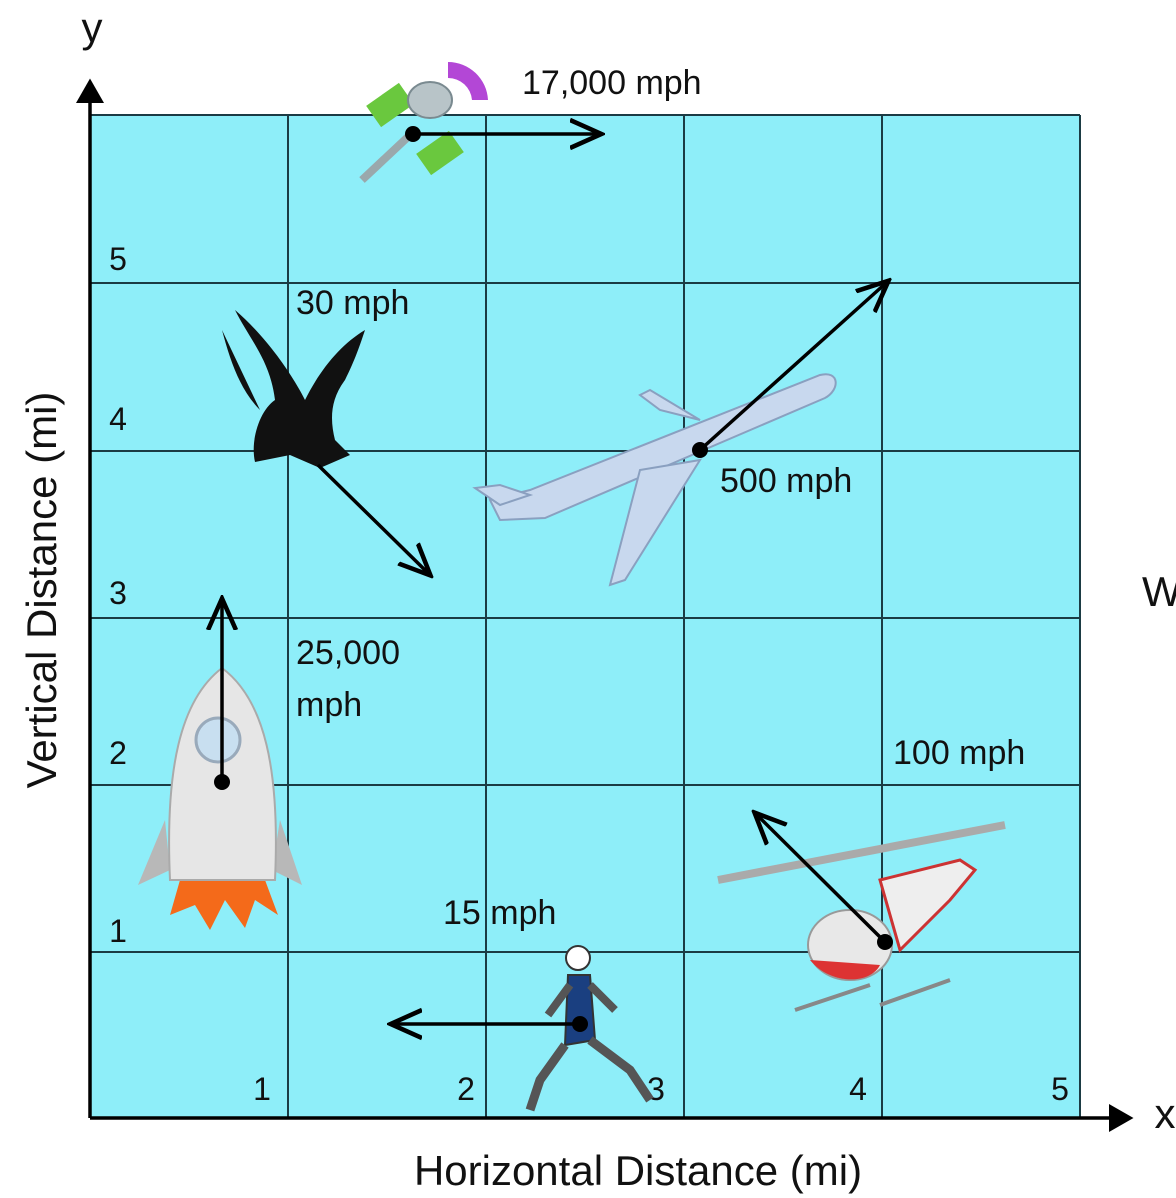  What do you see at coordinates (959, 753) in the screenshot?
I see `speed-label: 100 mph` at bounding box center [959, 753].